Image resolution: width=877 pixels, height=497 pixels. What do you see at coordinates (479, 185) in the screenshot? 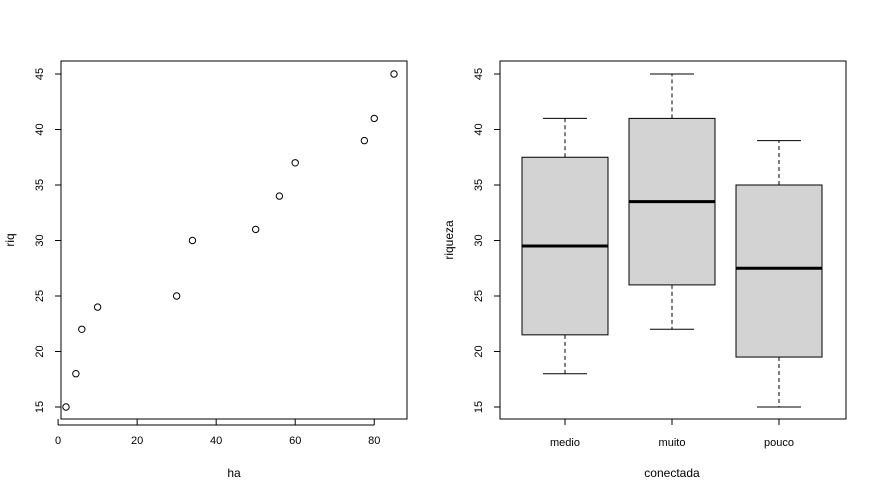
I see `box-y-tick-label: 35` at bounding box center [479, 185].